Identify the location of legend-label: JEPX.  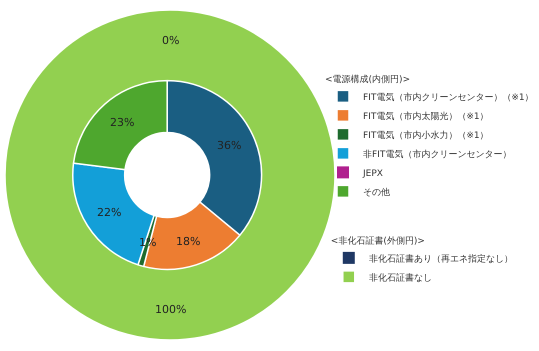
(372, 173).